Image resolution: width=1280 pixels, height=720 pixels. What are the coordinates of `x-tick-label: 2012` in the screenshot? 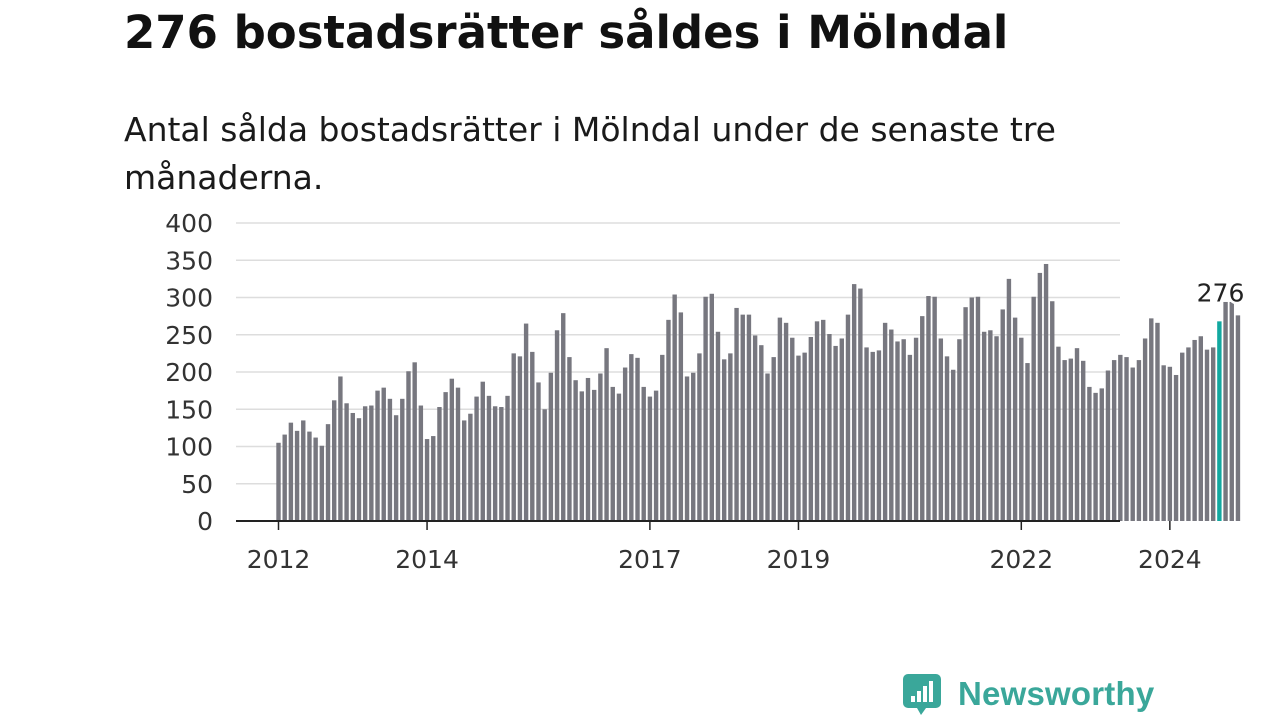 It's located at (279, 559).